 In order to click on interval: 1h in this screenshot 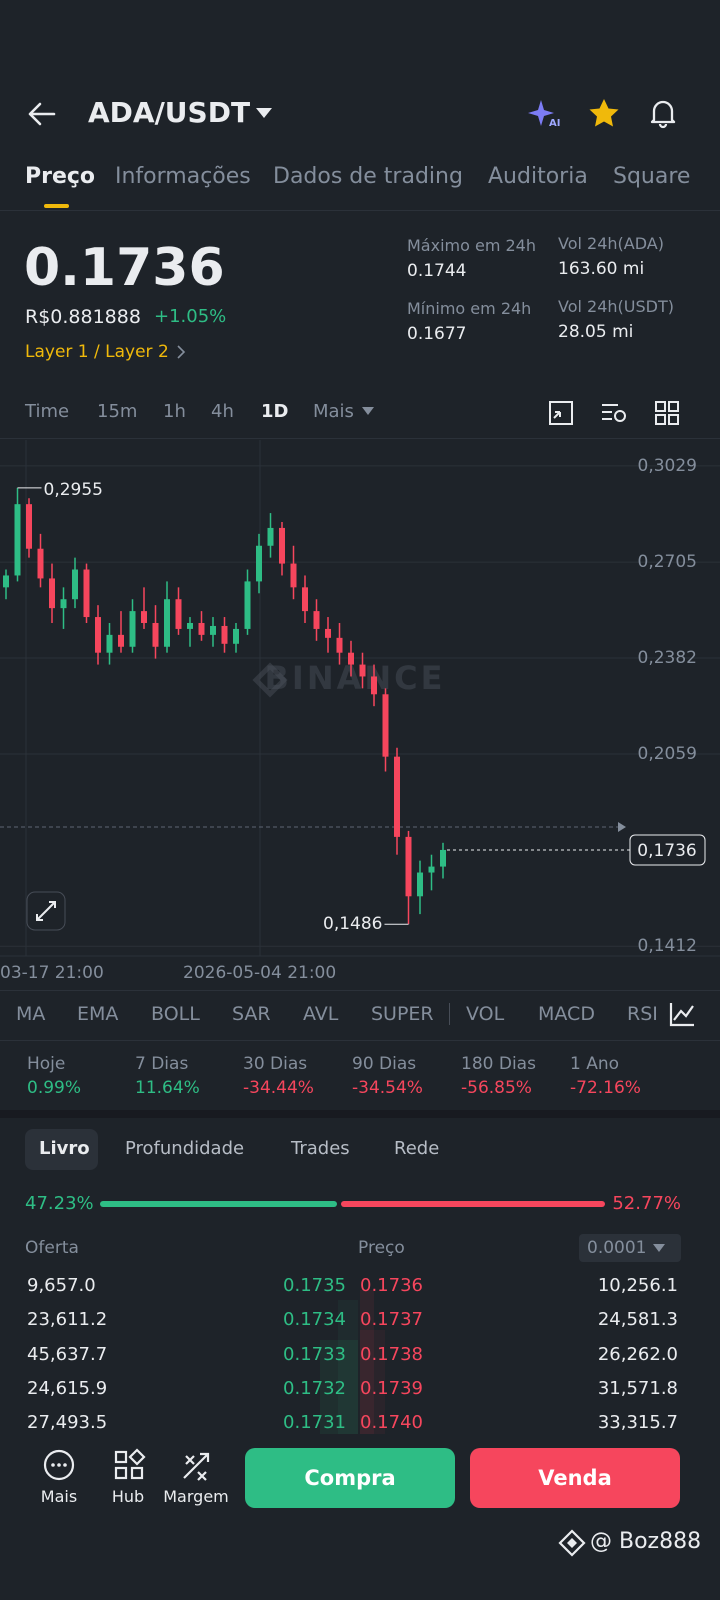, I will do `click(174, 411)`.